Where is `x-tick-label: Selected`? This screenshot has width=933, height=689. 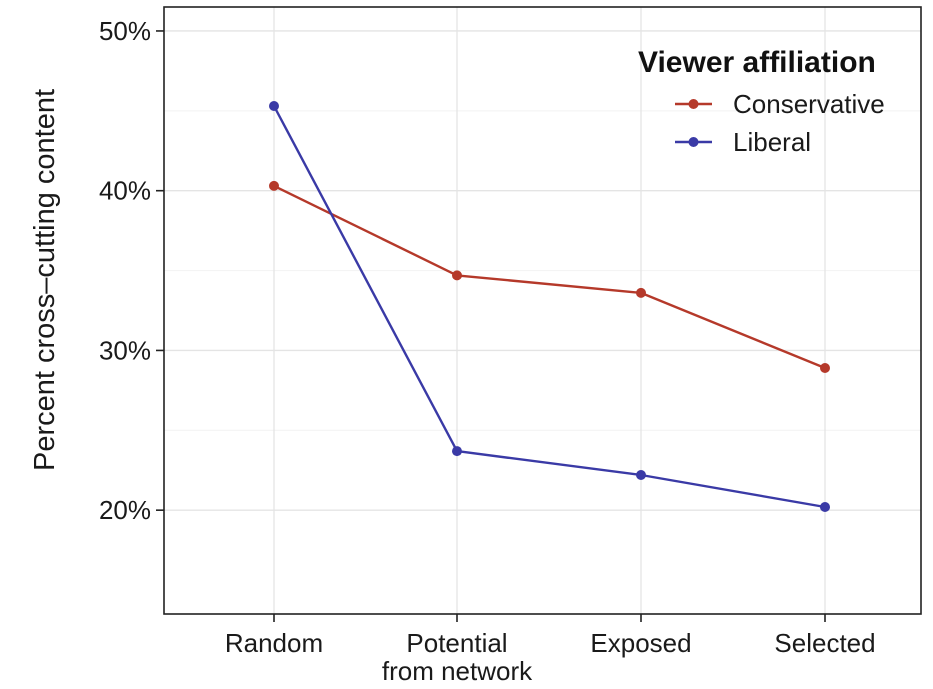
x-tick-label: Selected is located at coordinates (824, 643).